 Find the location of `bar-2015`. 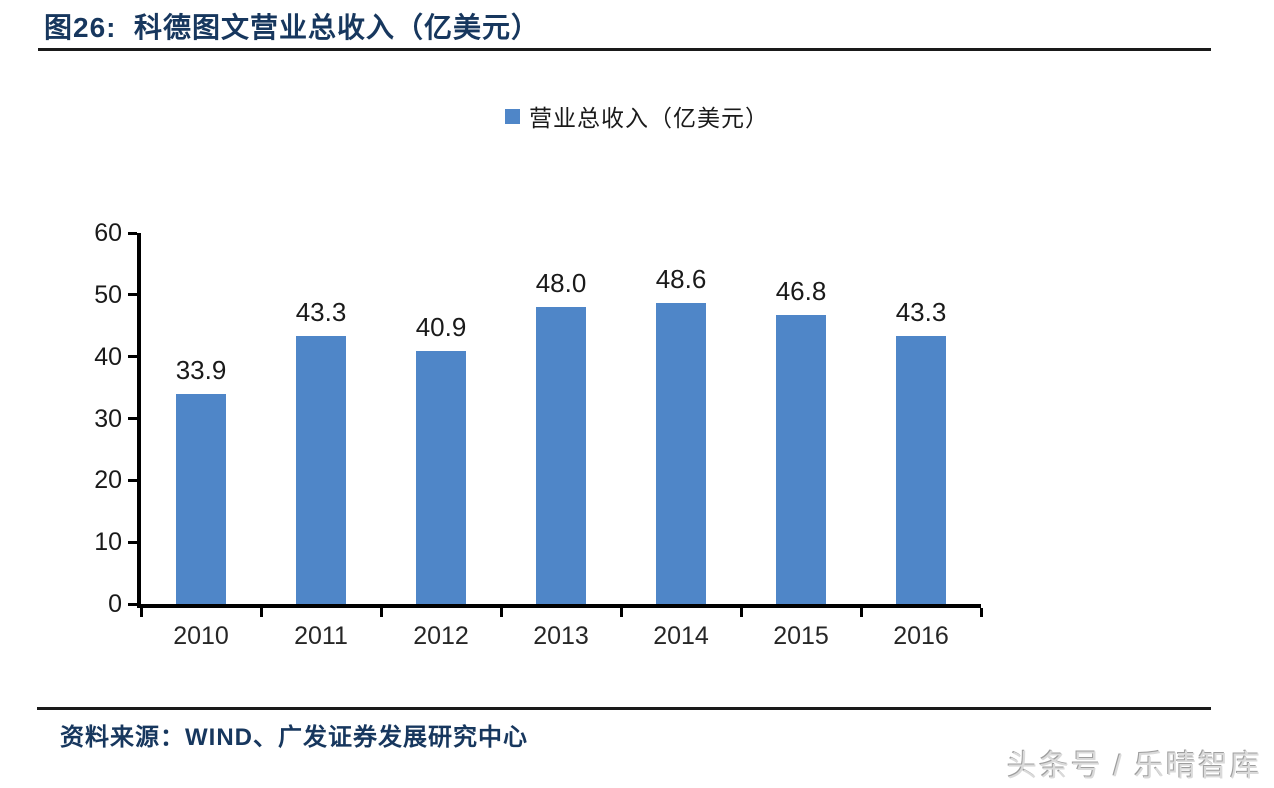

bar-2015 is located at coordinates (801, 459).